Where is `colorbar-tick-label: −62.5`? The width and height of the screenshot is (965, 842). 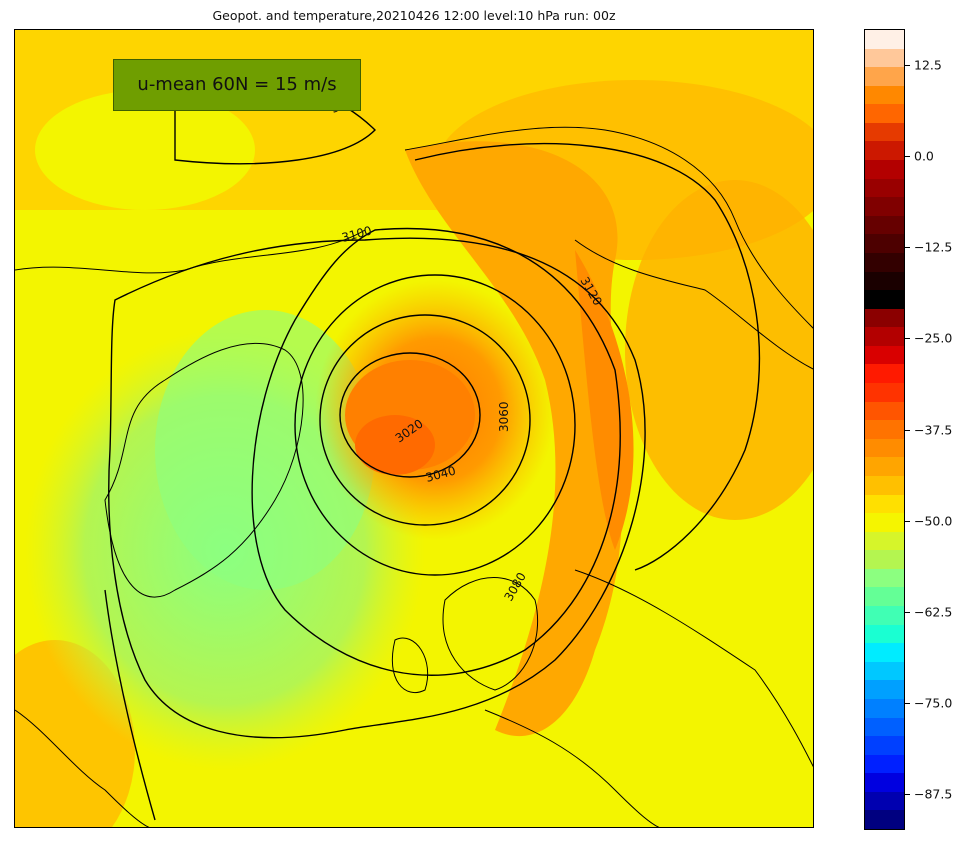
colorbar-tick-label: −62.5 is located at coordinates (933, 612).